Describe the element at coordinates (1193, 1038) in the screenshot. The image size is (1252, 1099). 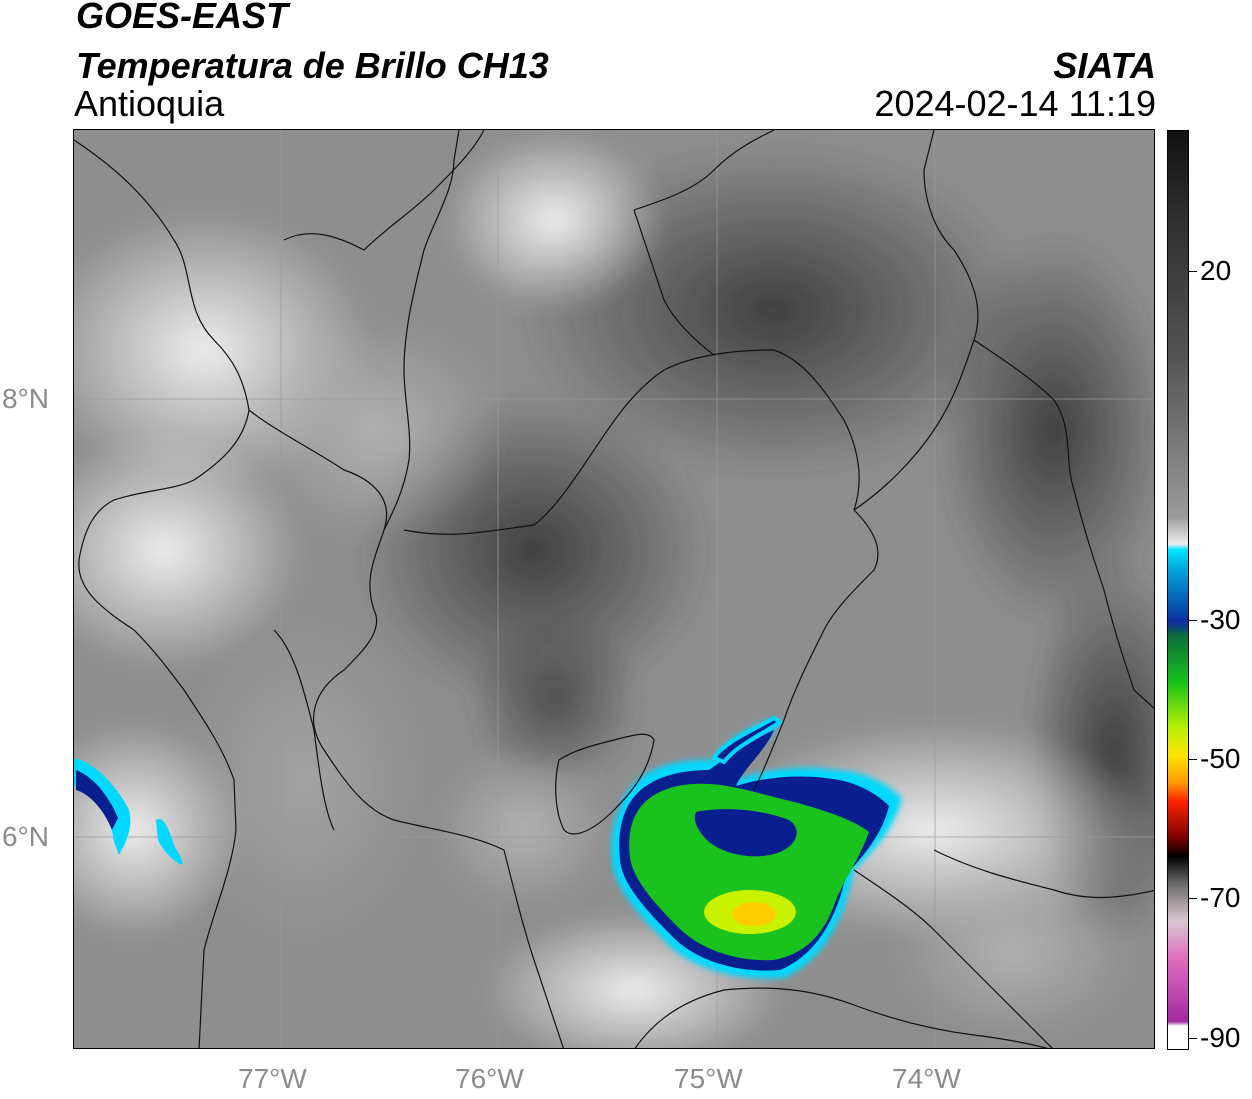
I see `colorbar-tick-minus90` at that location.